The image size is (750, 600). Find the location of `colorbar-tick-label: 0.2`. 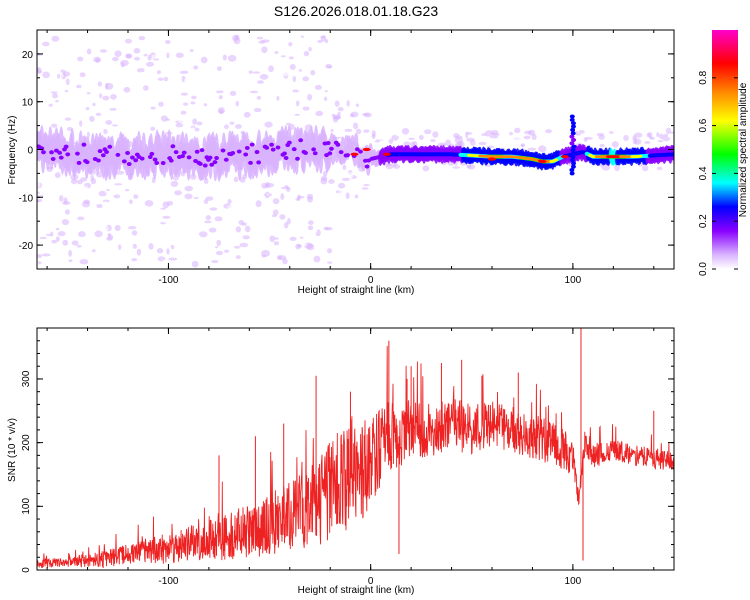

colorbar-tick-label: 0.2 is located at coordinates (703, 221).